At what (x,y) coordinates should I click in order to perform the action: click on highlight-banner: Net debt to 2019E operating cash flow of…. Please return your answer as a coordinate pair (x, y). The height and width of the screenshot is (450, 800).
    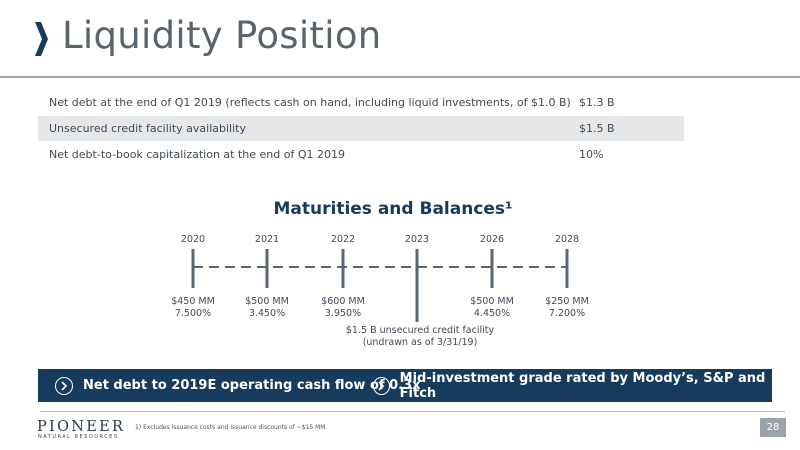
    Looking at the image, I should click on (405, 385).